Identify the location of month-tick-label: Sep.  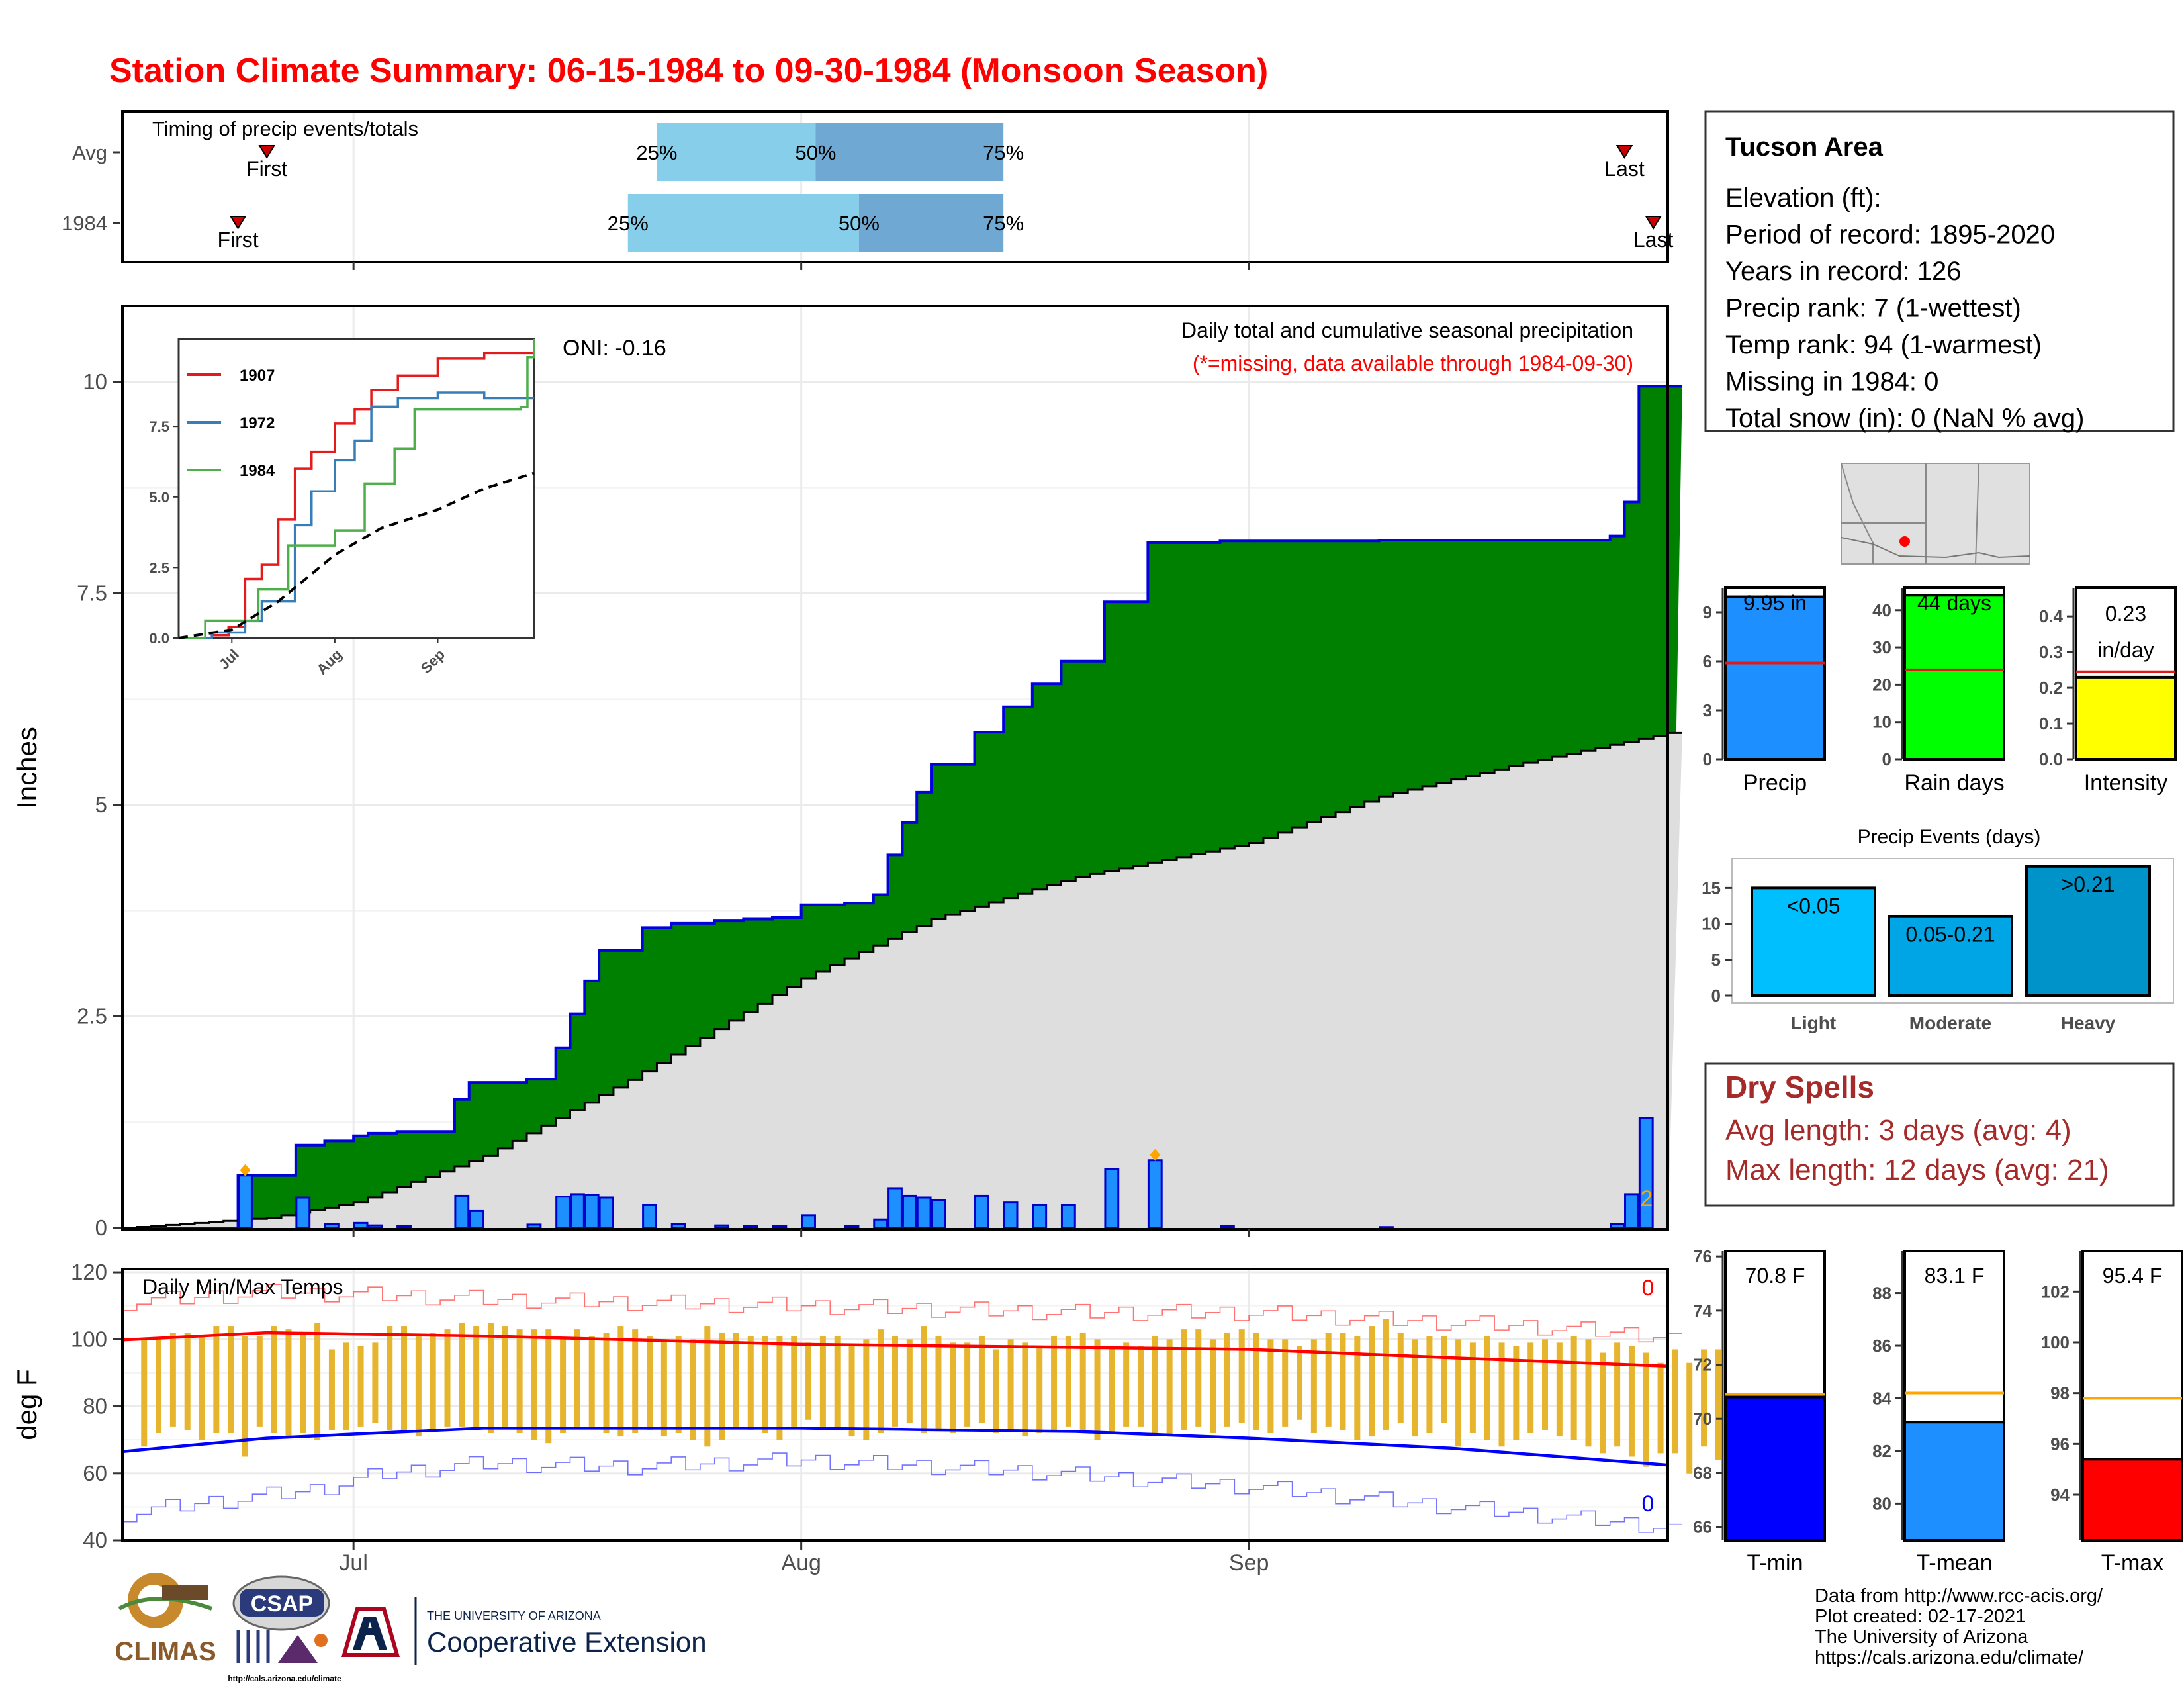
(1249, 1562).